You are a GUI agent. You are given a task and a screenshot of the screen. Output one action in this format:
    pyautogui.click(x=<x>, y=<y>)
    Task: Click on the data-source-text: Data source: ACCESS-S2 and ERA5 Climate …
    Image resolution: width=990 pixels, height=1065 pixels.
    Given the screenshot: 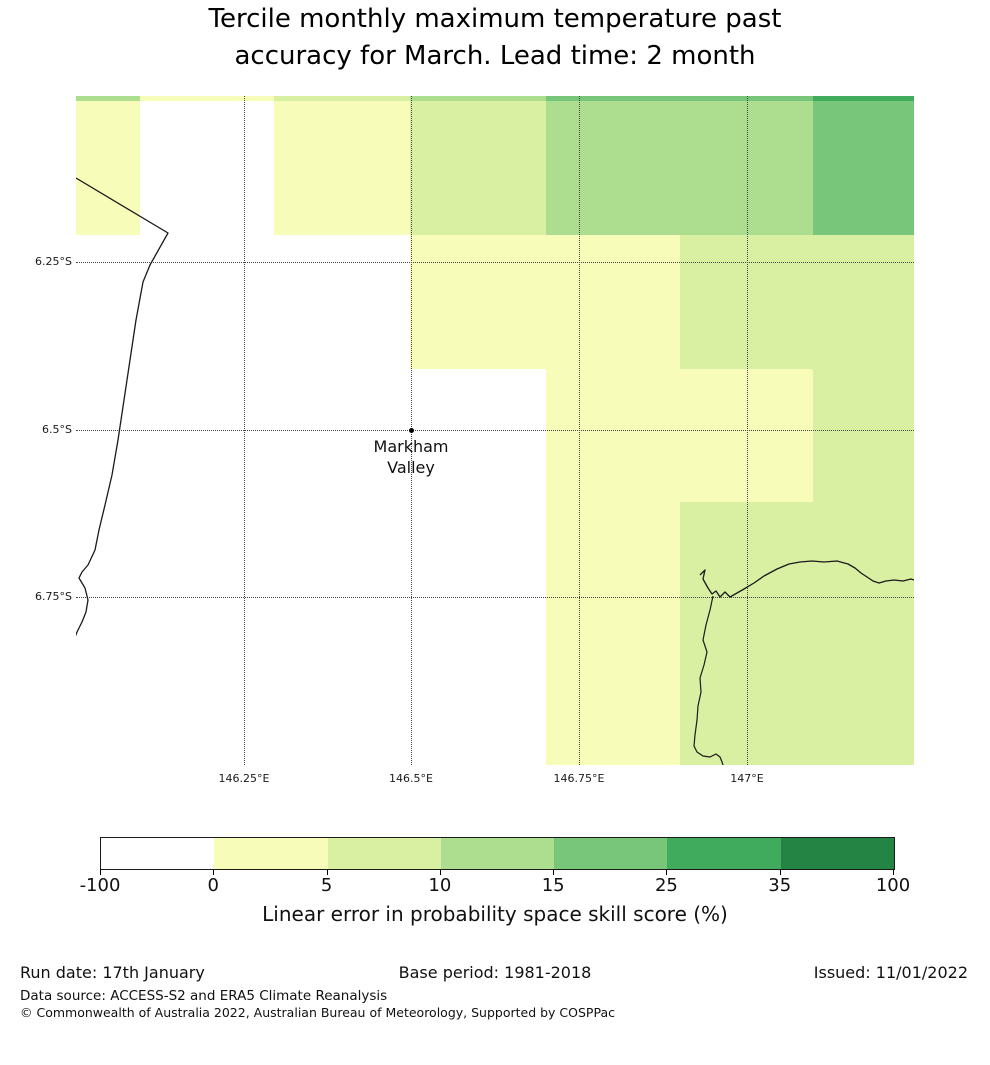 What is the action you would take?
    pyautogui.click(x=204, y=996)
    